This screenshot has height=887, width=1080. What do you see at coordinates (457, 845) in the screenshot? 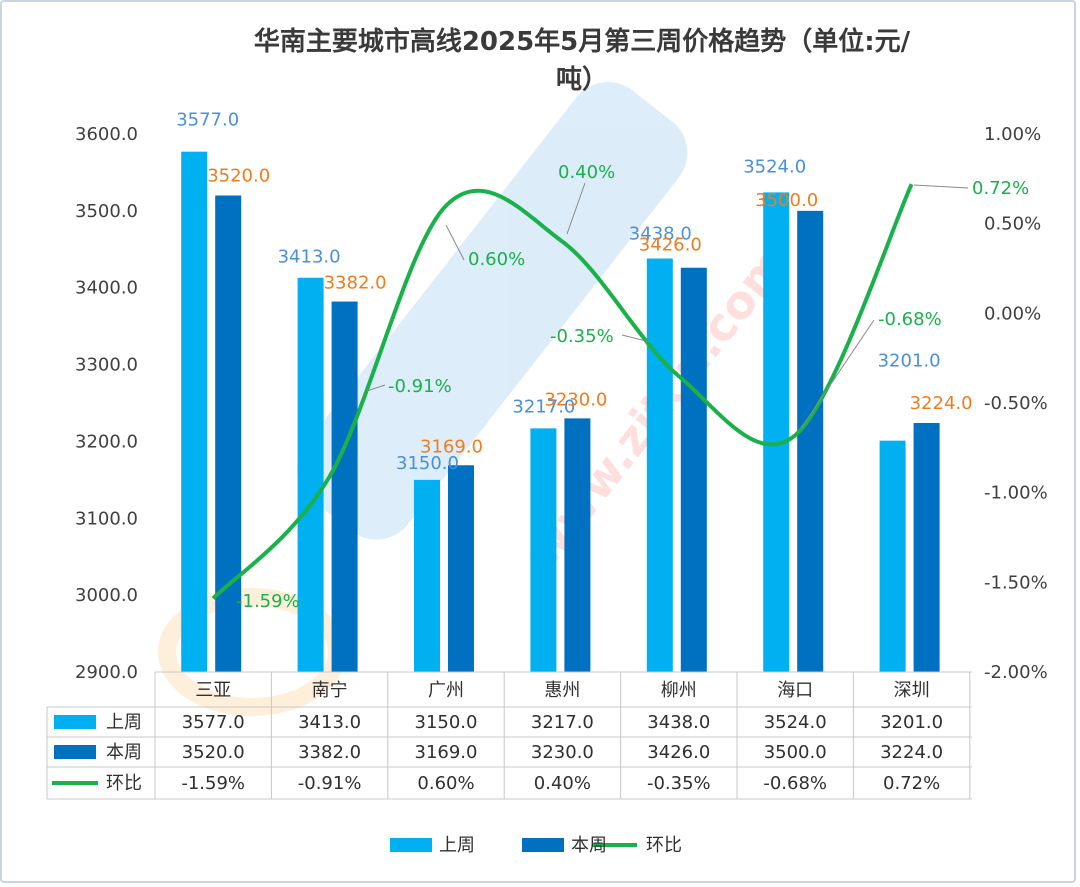
I see `legend-label-last-week: 上周` at bounding box center [457, 845].